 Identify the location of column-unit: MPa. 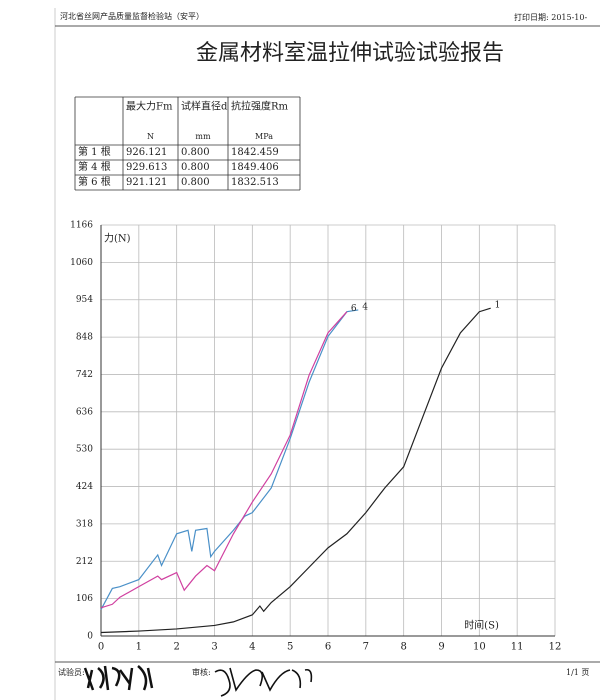
(264, 136).